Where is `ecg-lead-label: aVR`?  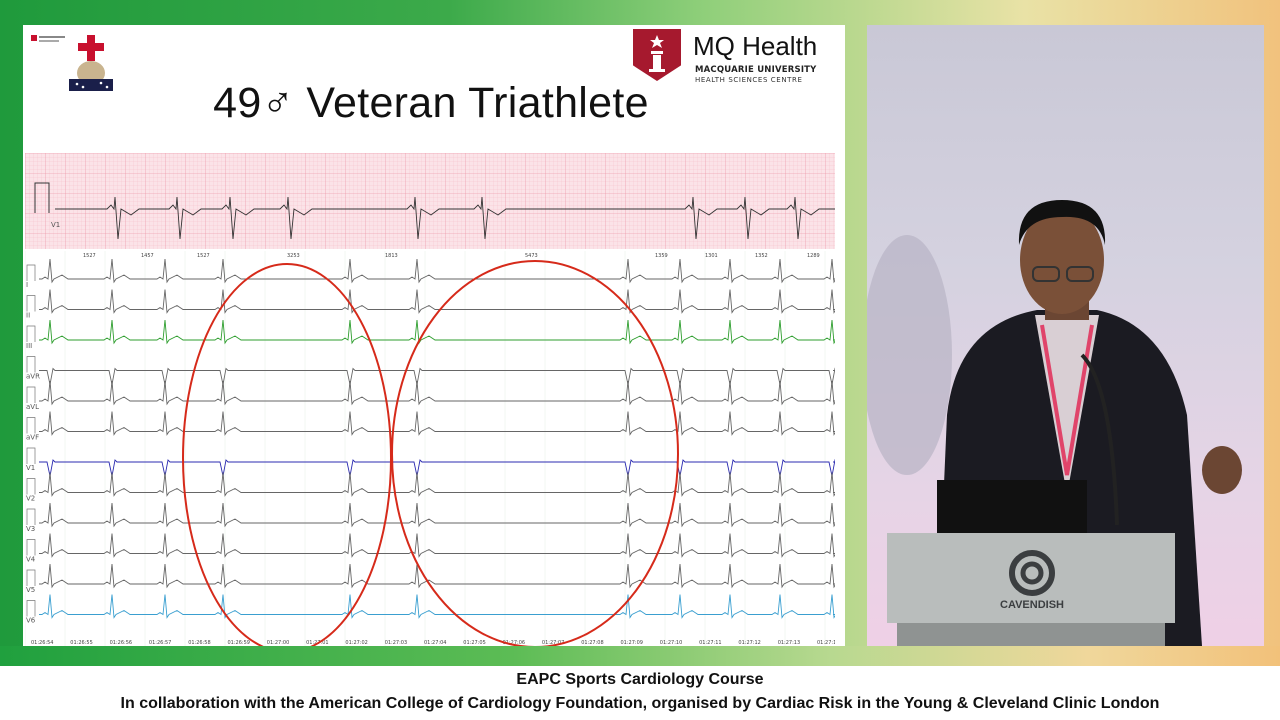
ecg-lead-label: aVR is located at coordinates (33, 377).